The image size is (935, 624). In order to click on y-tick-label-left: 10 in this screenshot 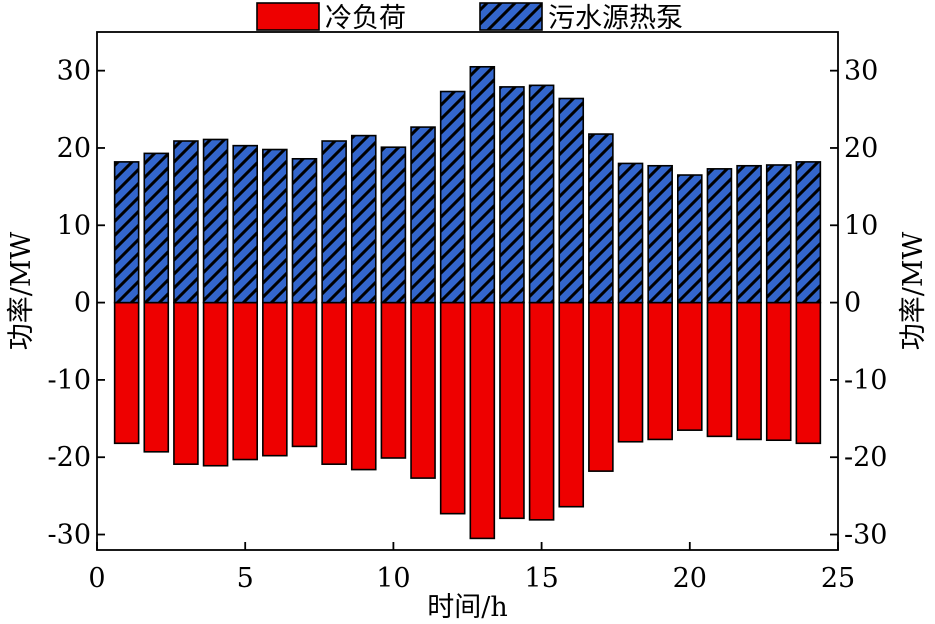, I will do `click(74, 225)`.